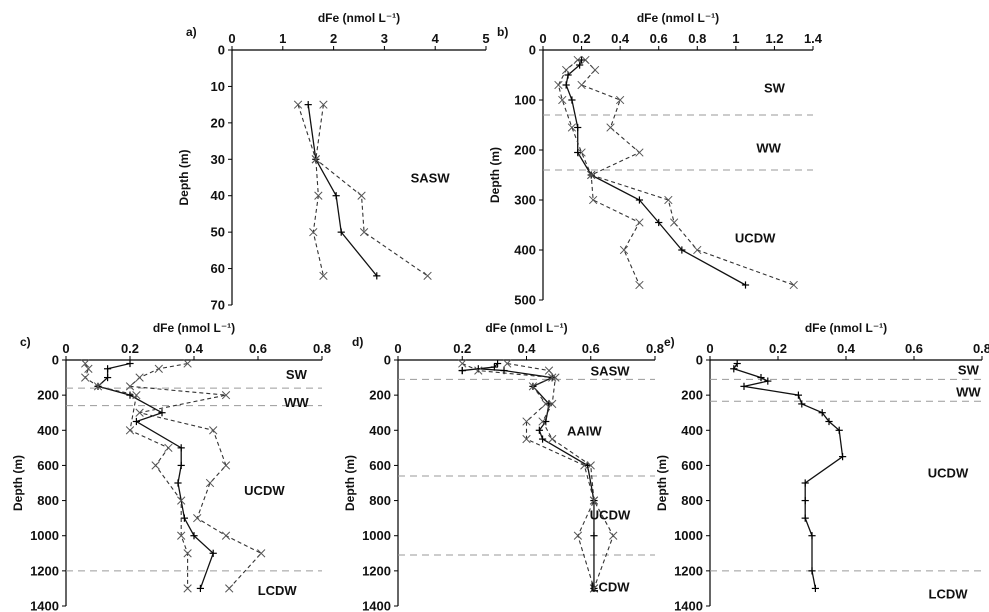  I want to click on panel-tag: d), so click(357, 342).